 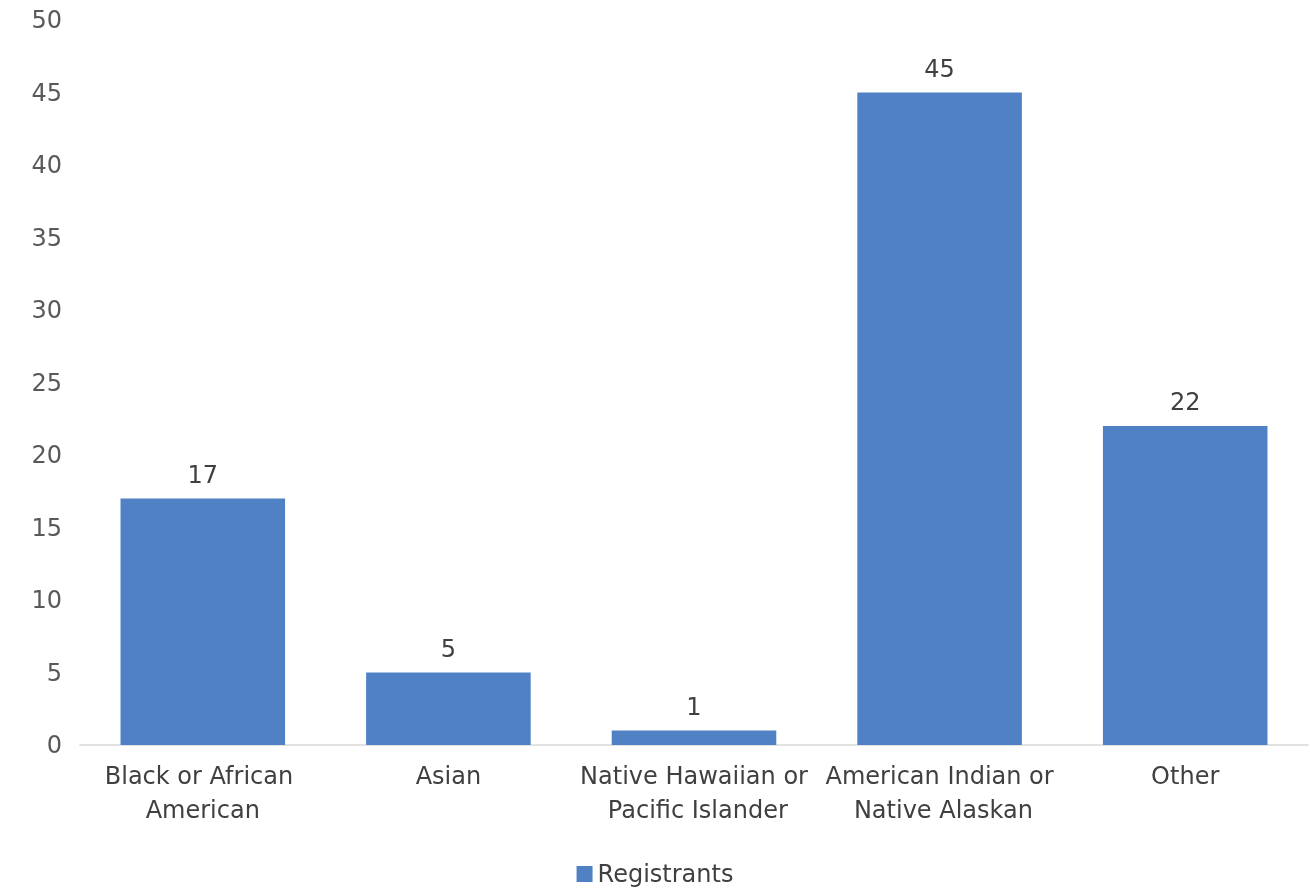 What do you see at coordinates (694, 793) in the screenshot?
I see `x-tick-label: Native Hawaiian or Pacific Islander` at bounding box center [694, 793].